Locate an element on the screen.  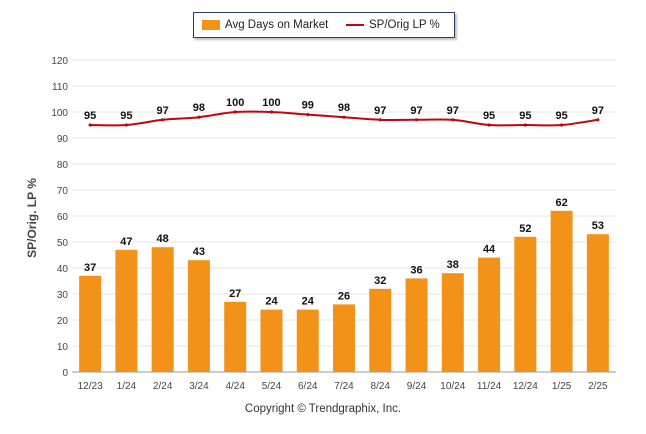
line-series is located at coordinates (344, 118).